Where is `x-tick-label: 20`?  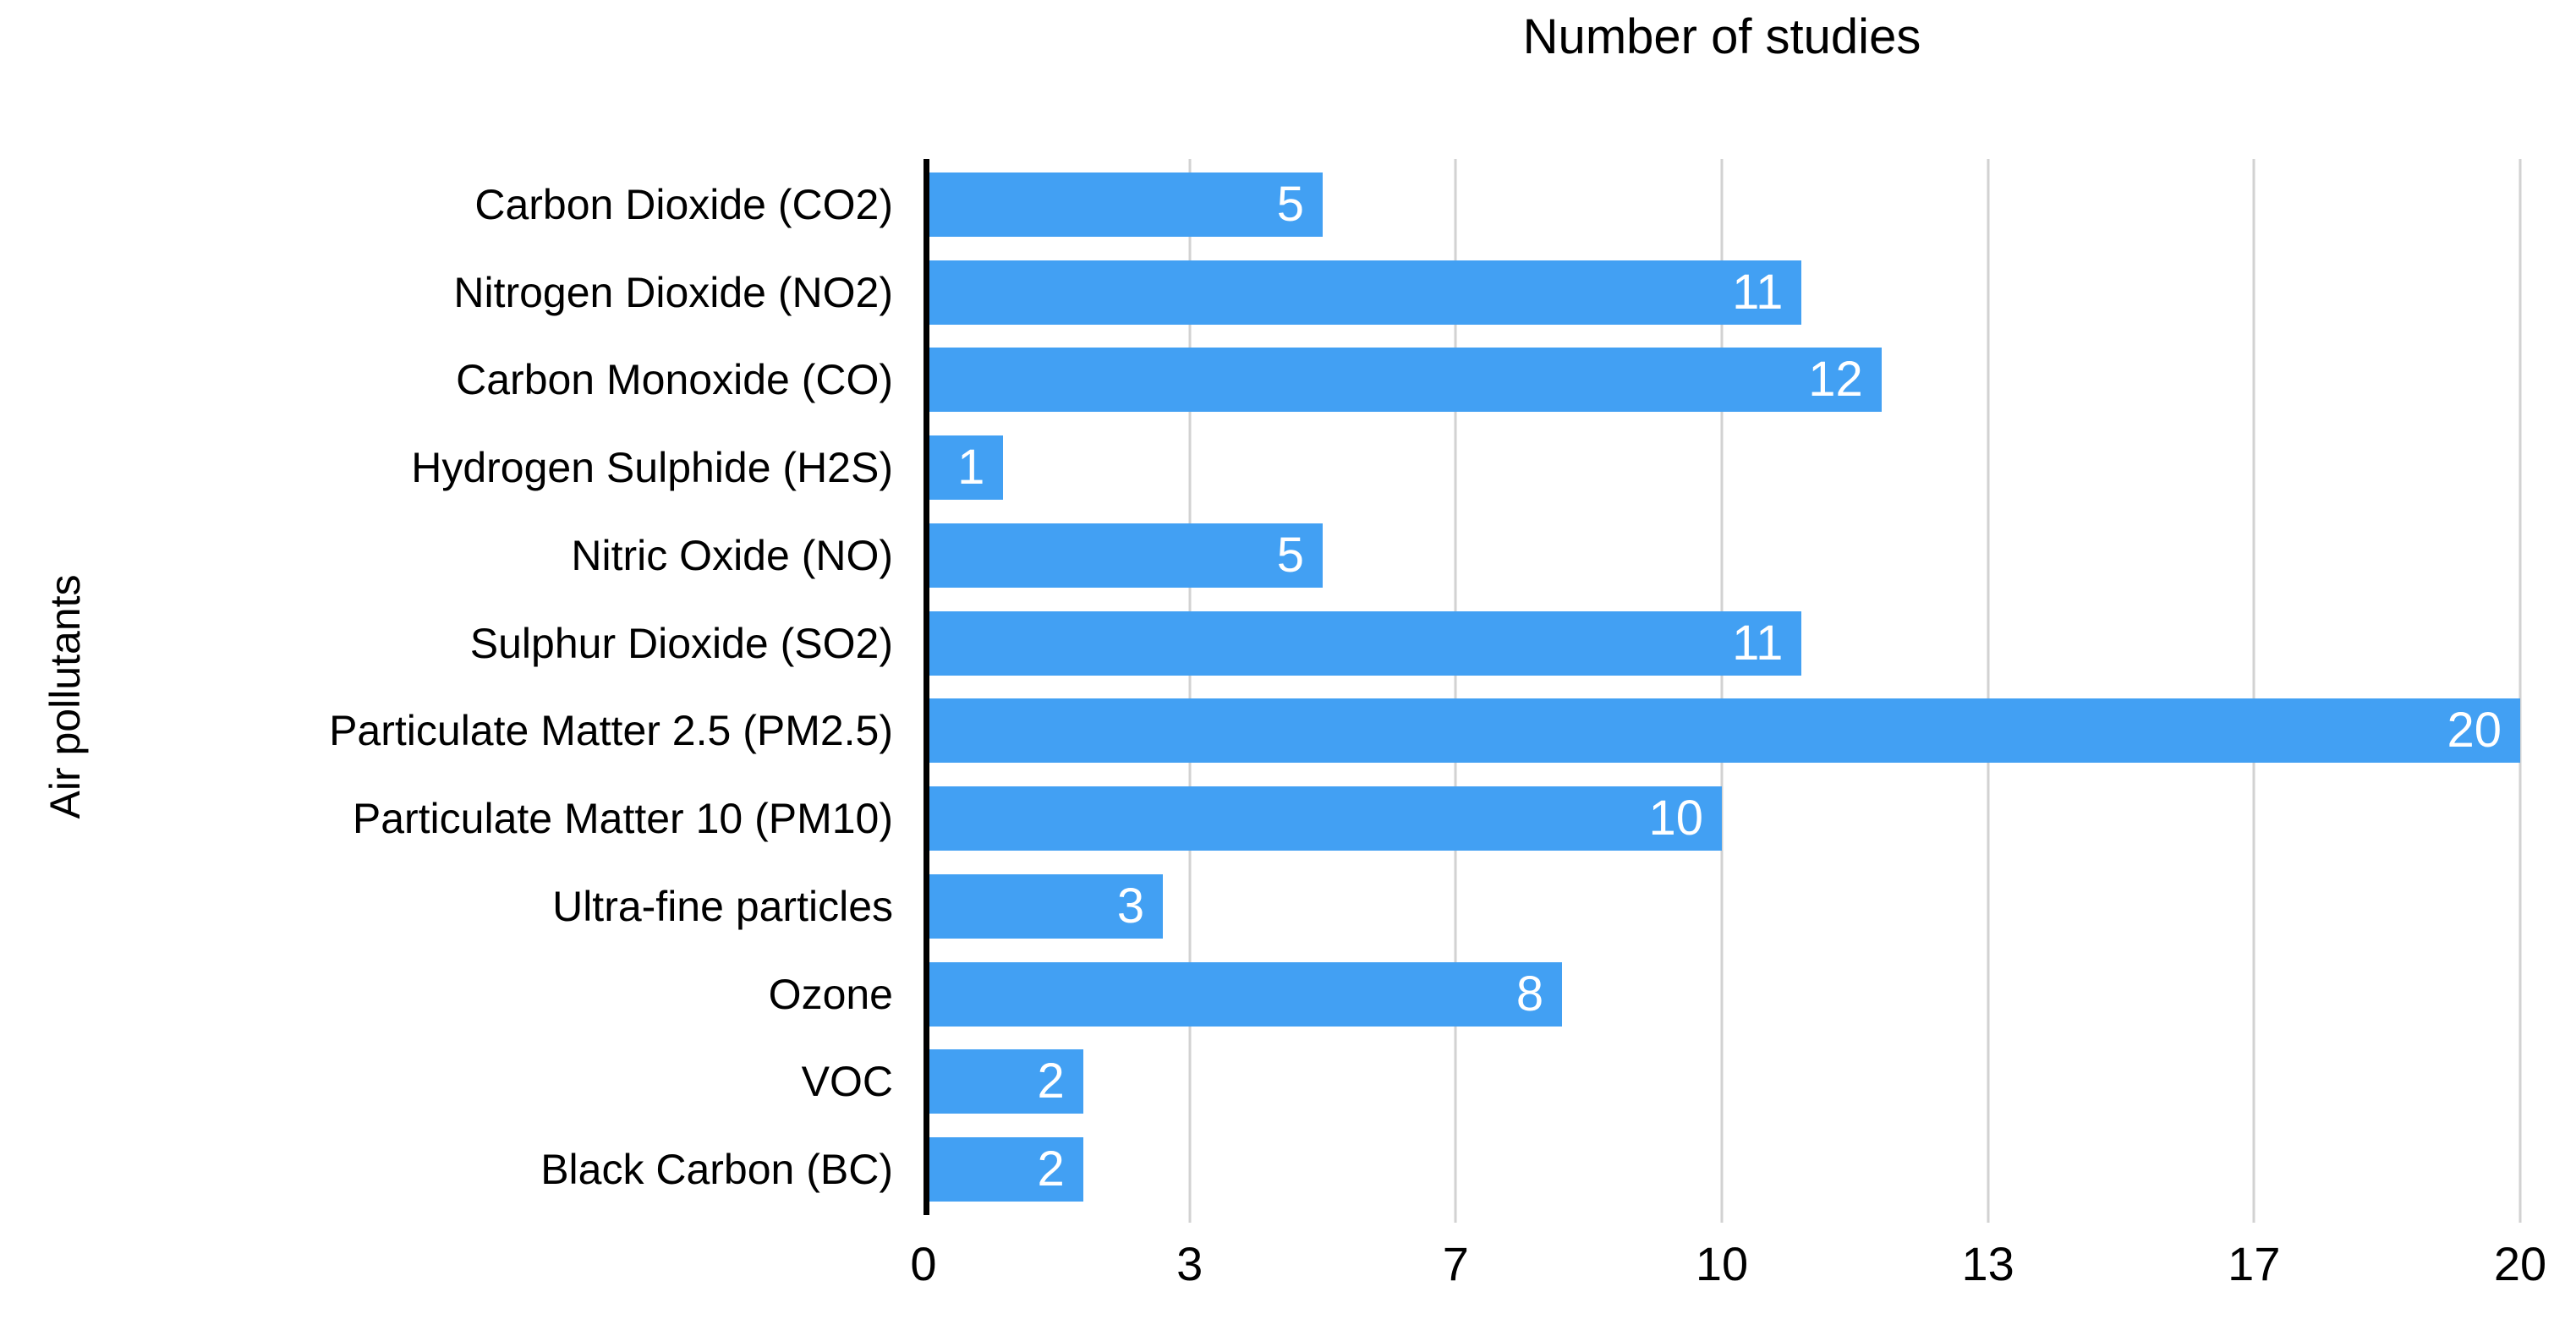 x-tick-label: 20 is located at coordinates (2520, 1263).